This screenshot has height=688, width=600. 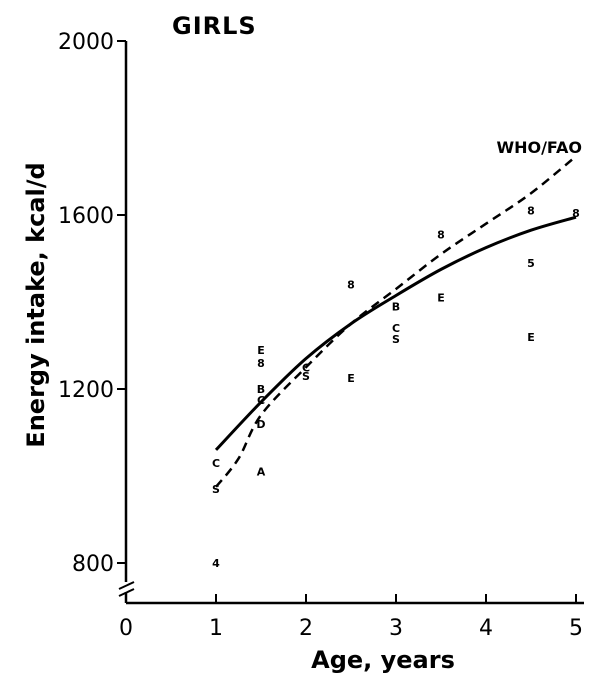 I want to click on data-point-20: E, so click(x=531, y=337).